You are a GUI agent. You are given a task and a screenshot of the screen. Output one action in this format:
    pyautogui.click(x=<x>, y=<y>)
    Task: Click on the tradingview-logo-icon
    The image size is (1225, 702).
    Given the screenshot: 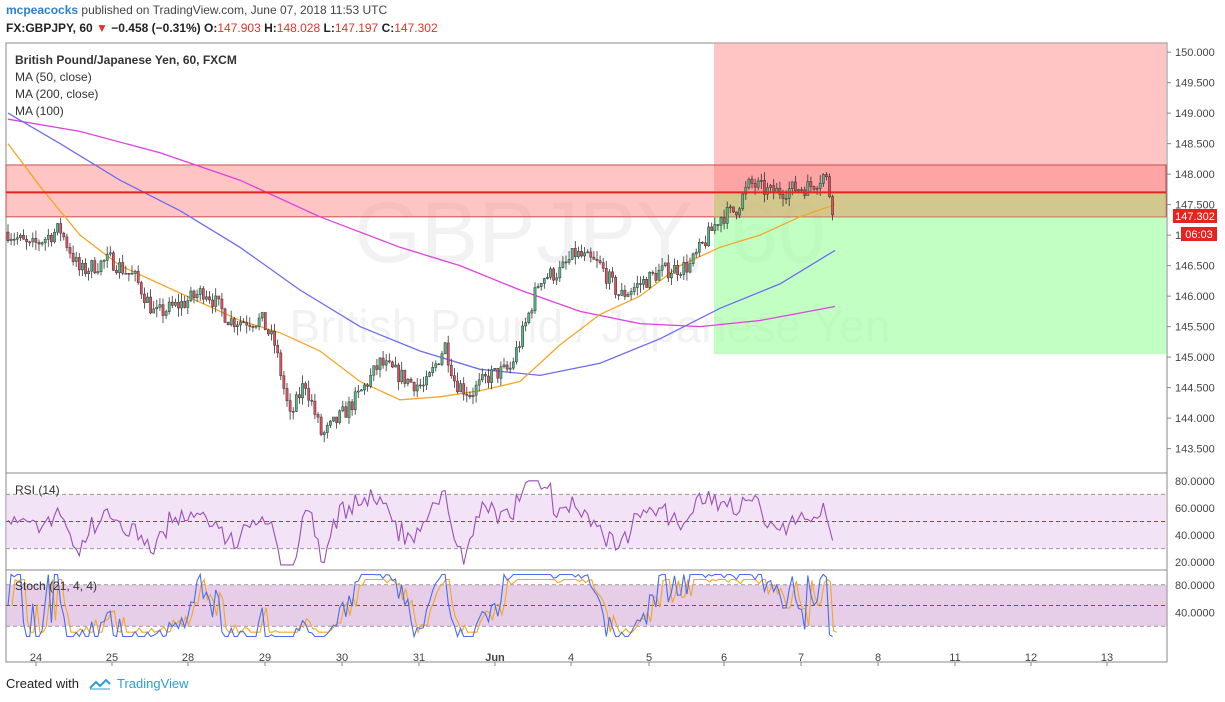 What is the action you would take?
    pyautogui.click(x=100, y=684)
    